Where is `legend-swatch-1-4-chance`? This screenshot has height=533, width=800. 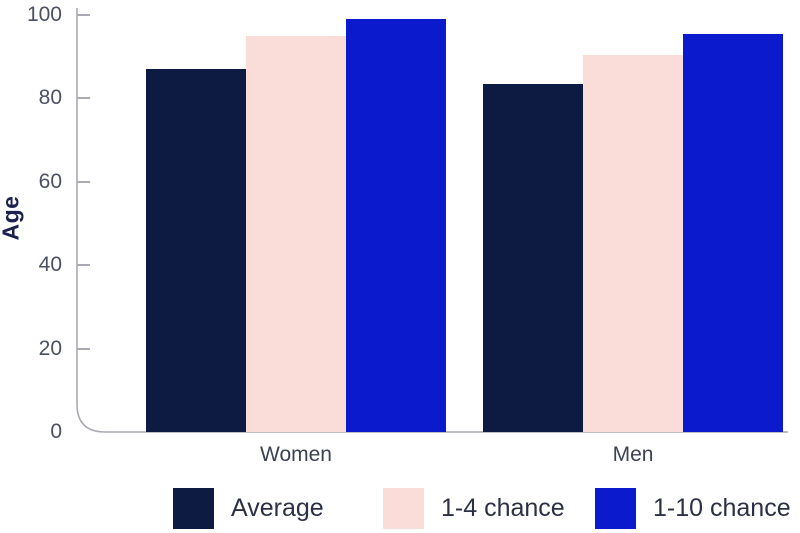 legend-swatch-1-4-chance is located at coordinates (403, 508).